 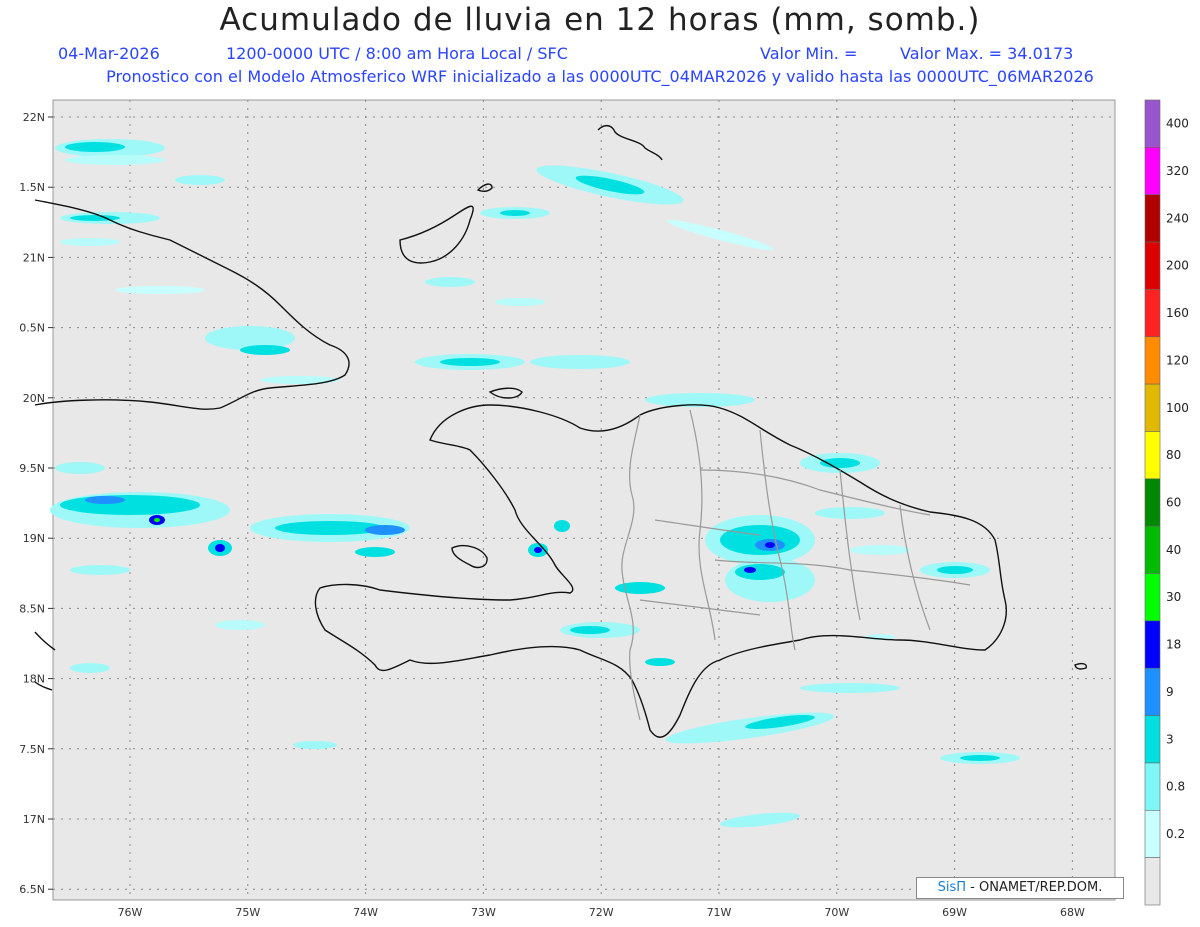 What do you see at coordinates (32, 187) in the screenshot?
I see `lat-label: 1.5N` at bounding box center [32, 187].